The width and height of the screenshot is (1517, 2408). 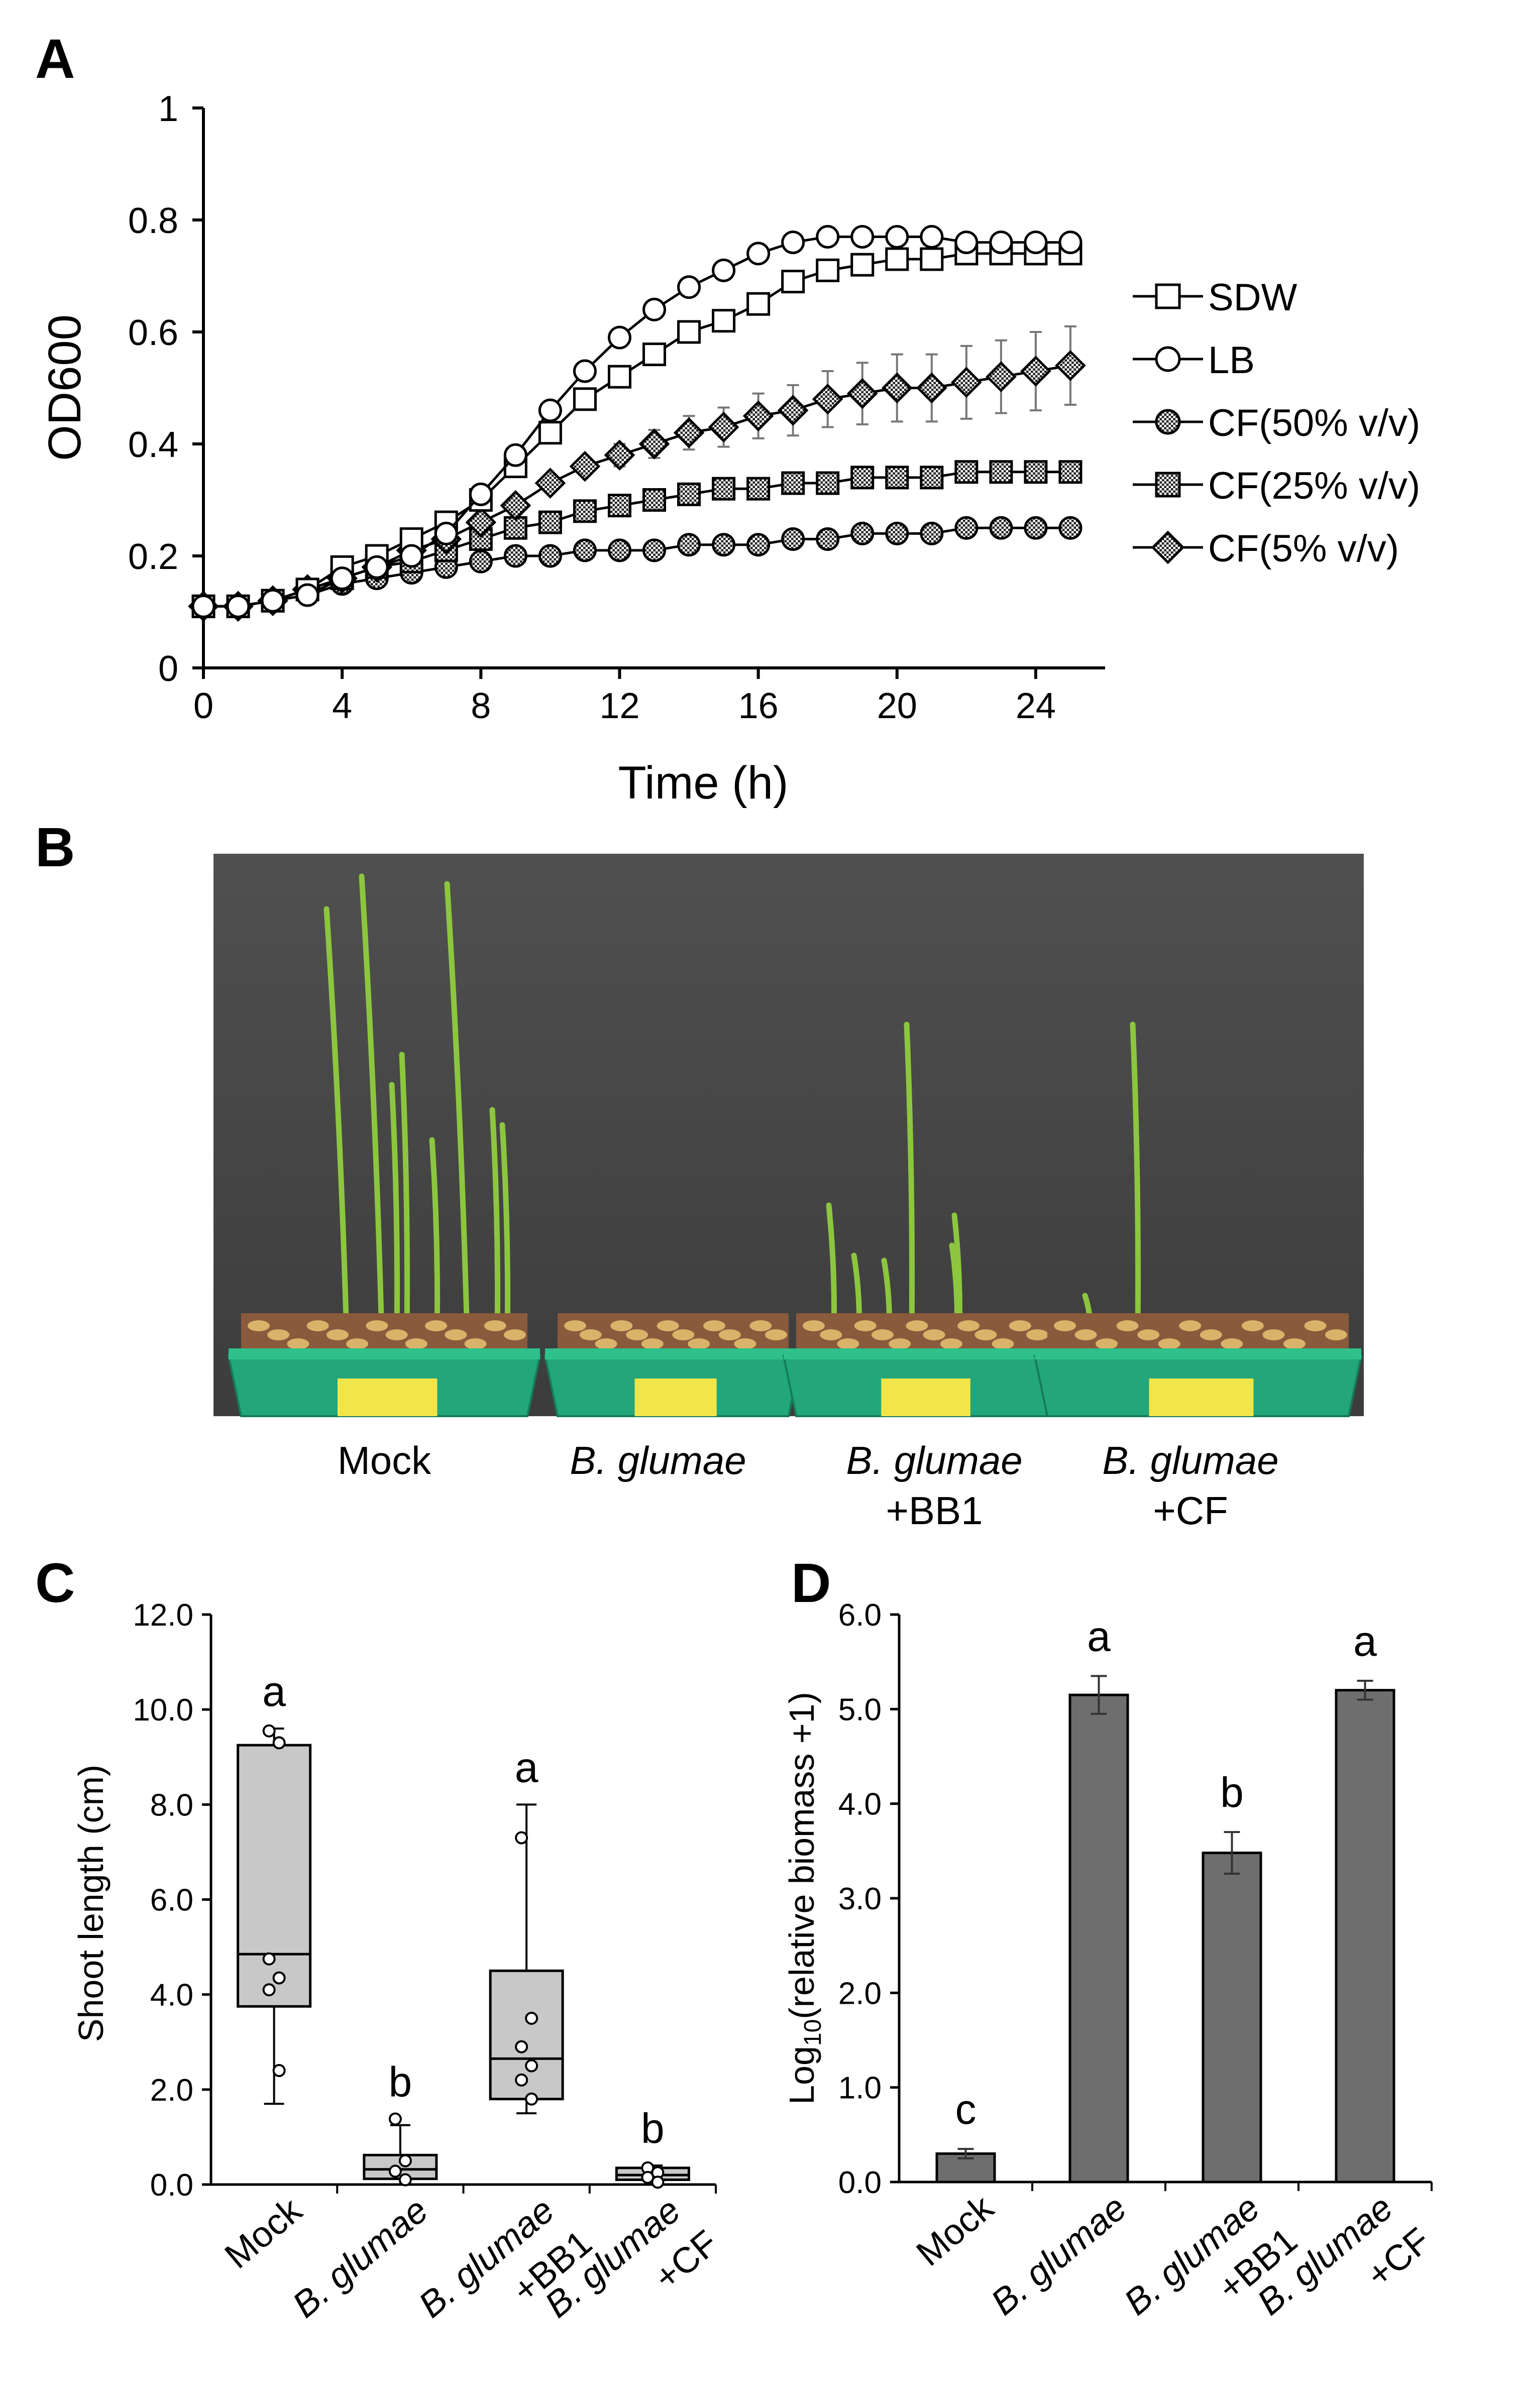 What do you see at coordinates (897, 706) in the screenshot?
I see `x-tick-label: 20` at bounding box center [897, 706].